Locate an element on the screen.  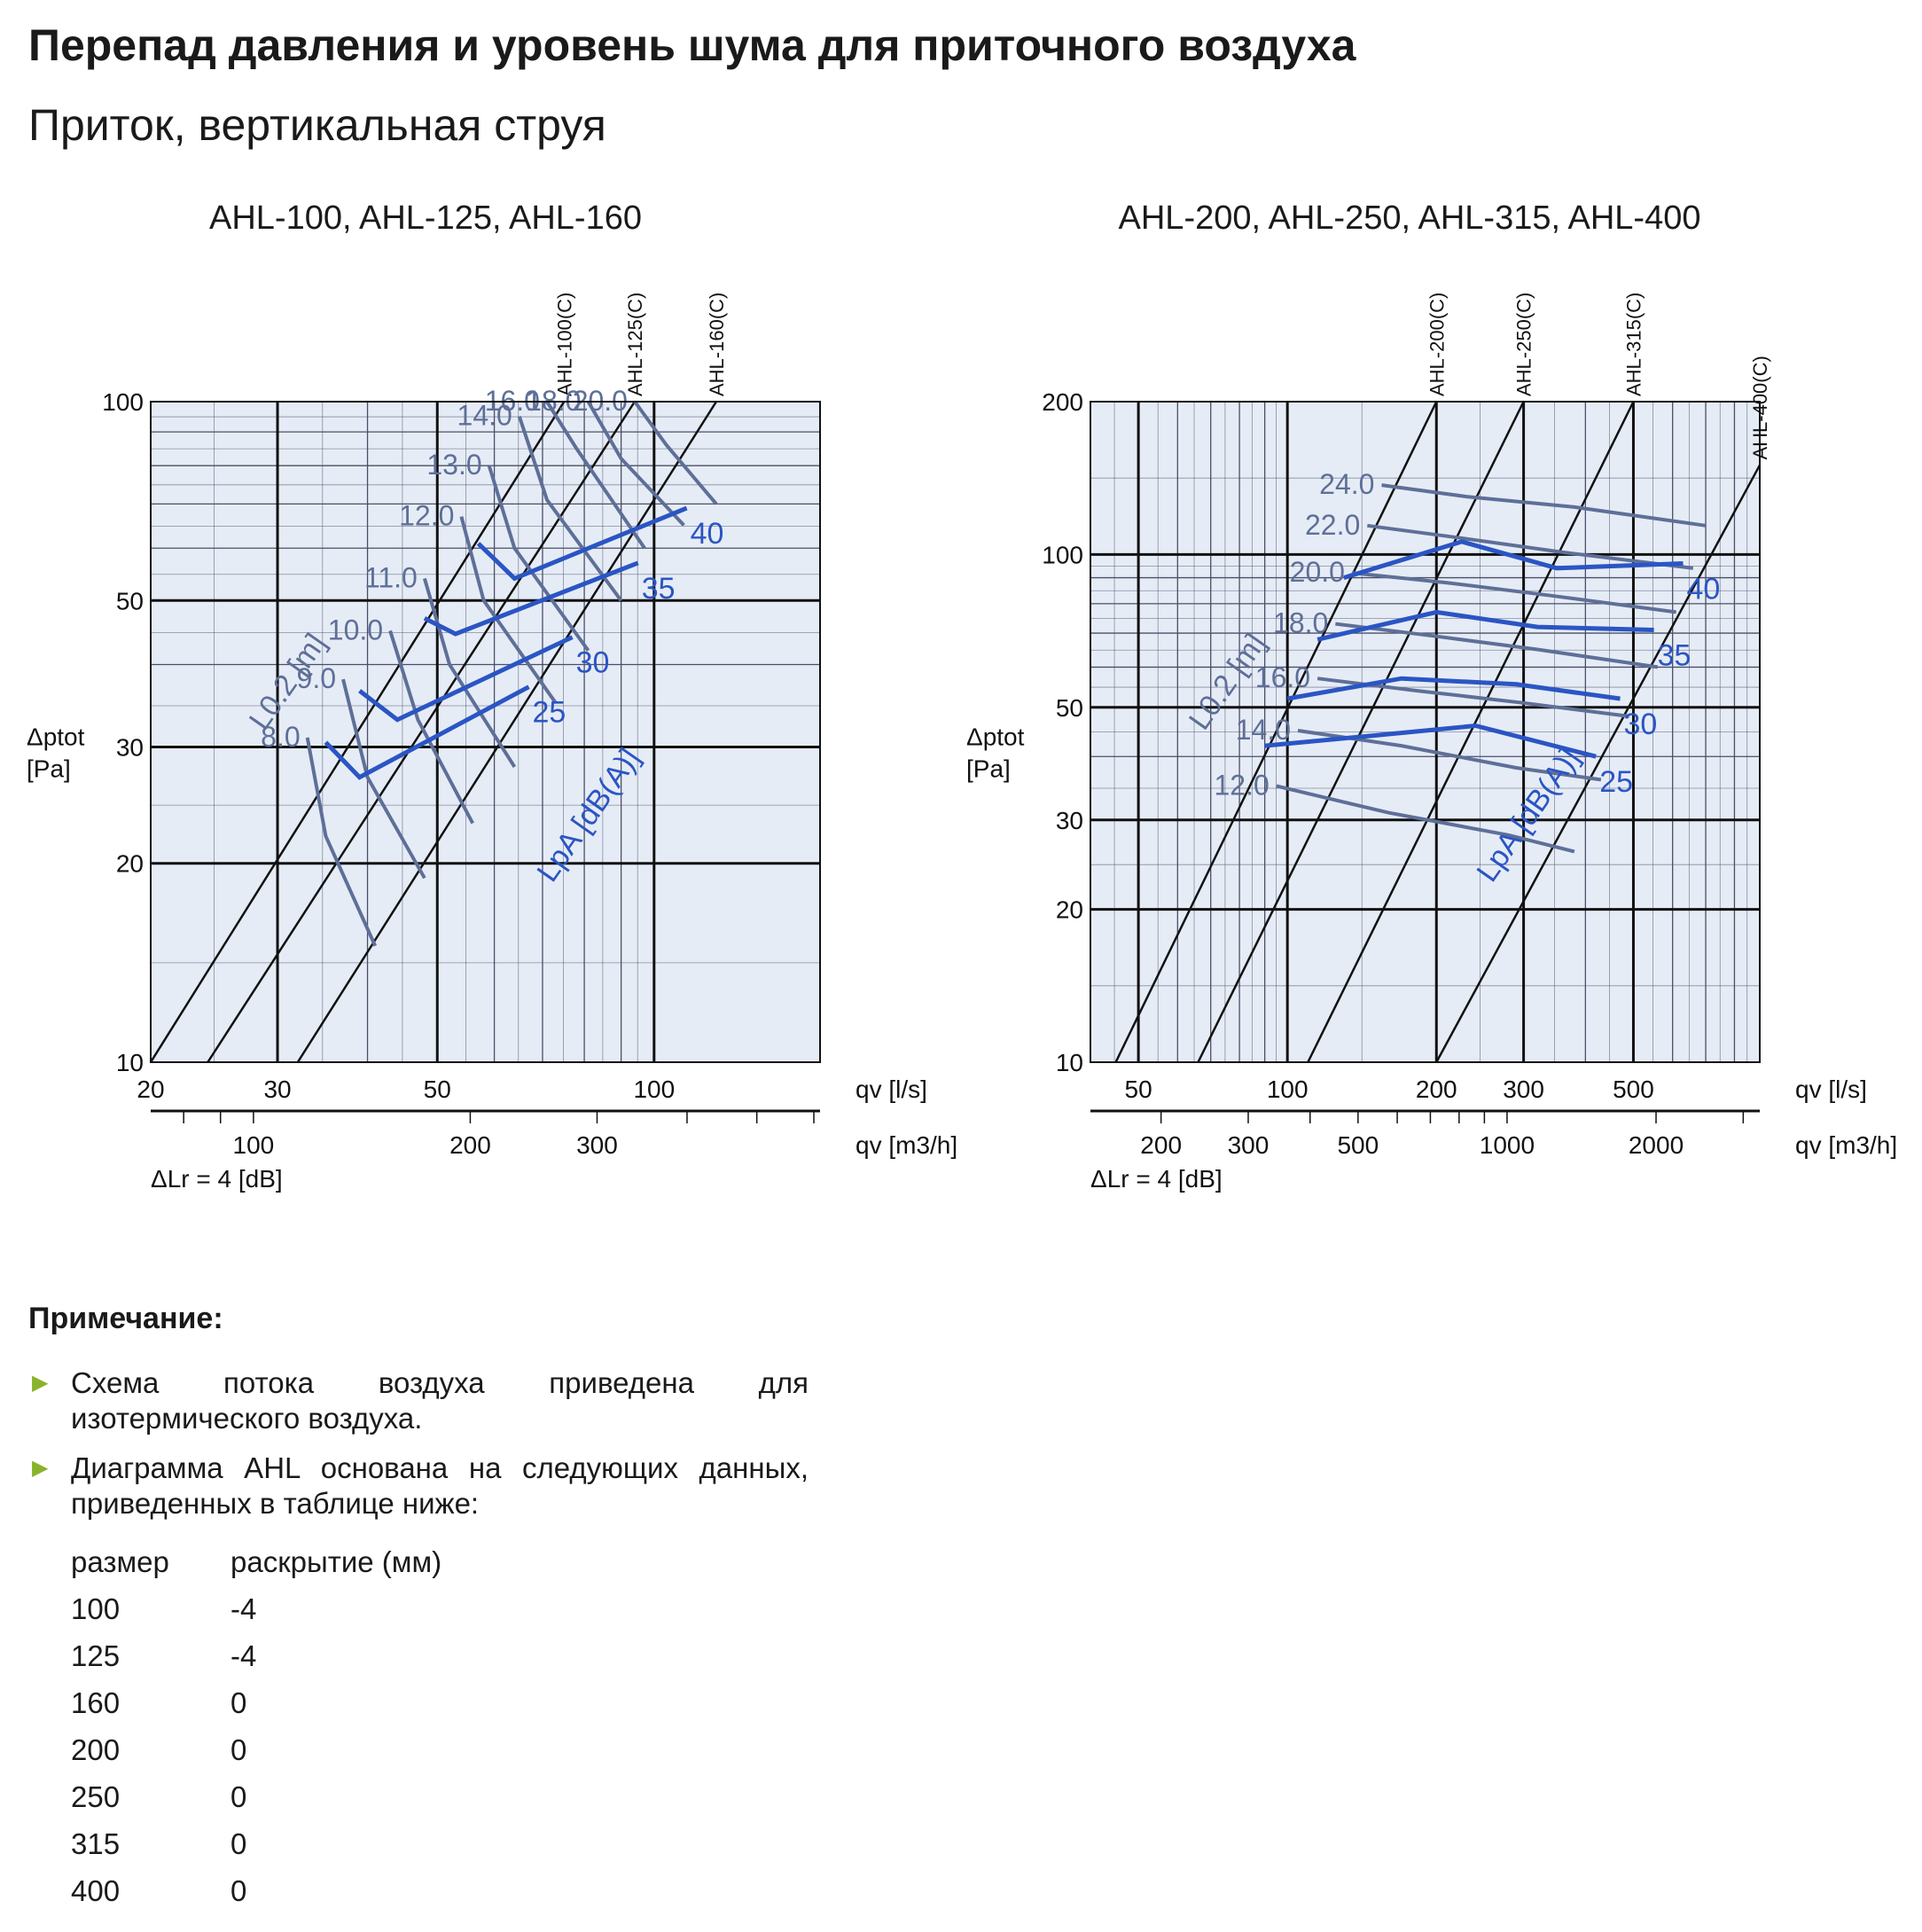
noise-line-label: 30 is located at coordinates (593, 663).